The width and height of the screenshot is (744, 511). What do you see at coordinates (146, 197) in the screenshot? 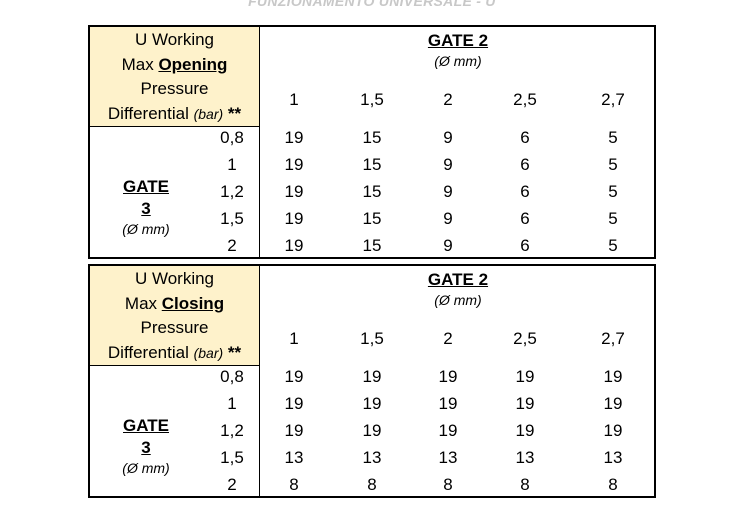
I see `gate3-title: GATE 3` at bounding box center [146, 197].